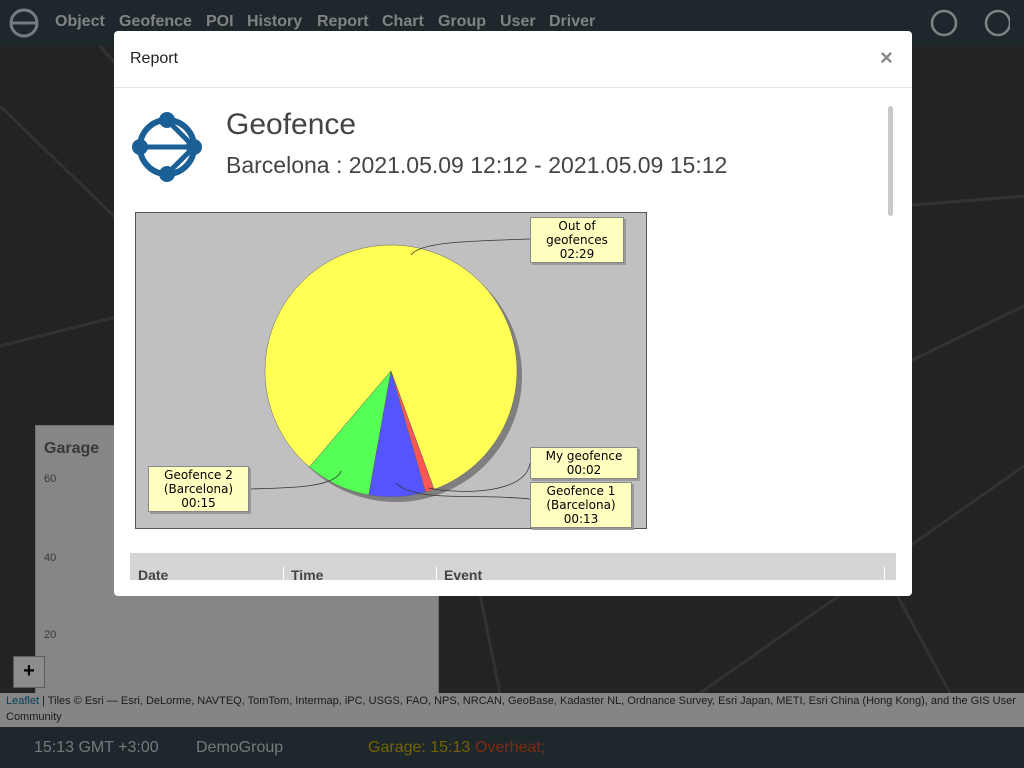 This screenshot has width=1024, height=768. I want to click on slice-label: My geofence 00:02, so click(584, 463).